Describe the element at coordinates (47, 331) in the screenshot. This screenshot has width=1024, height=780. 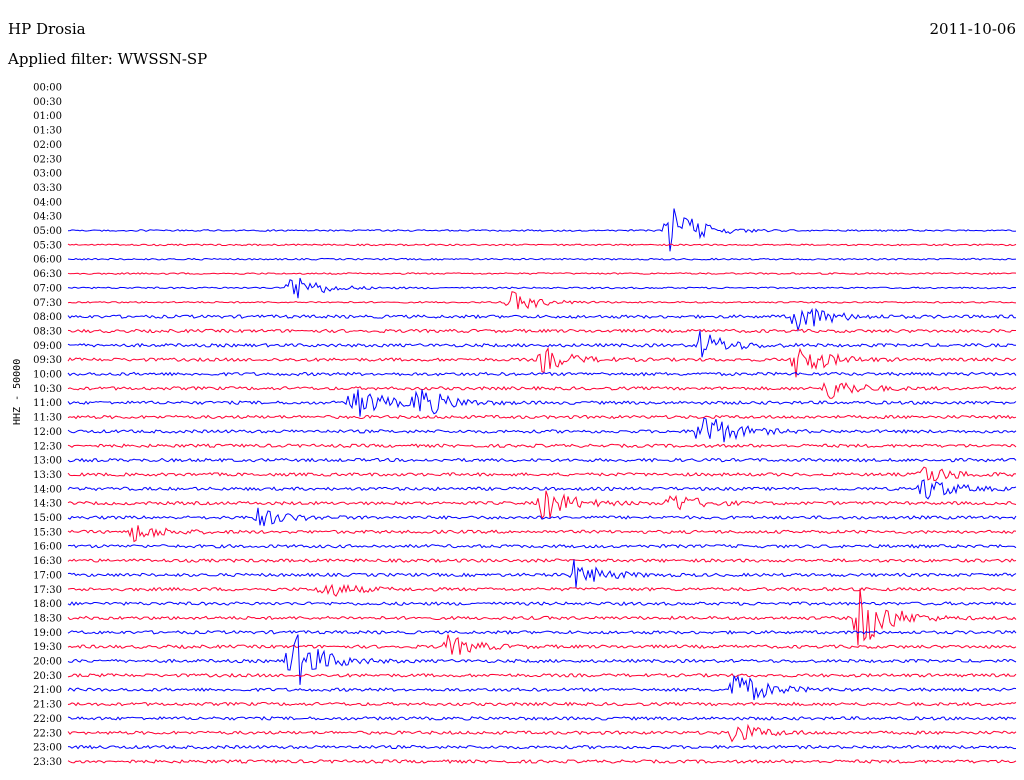
I see `row-time-label: 08:30` at that location.